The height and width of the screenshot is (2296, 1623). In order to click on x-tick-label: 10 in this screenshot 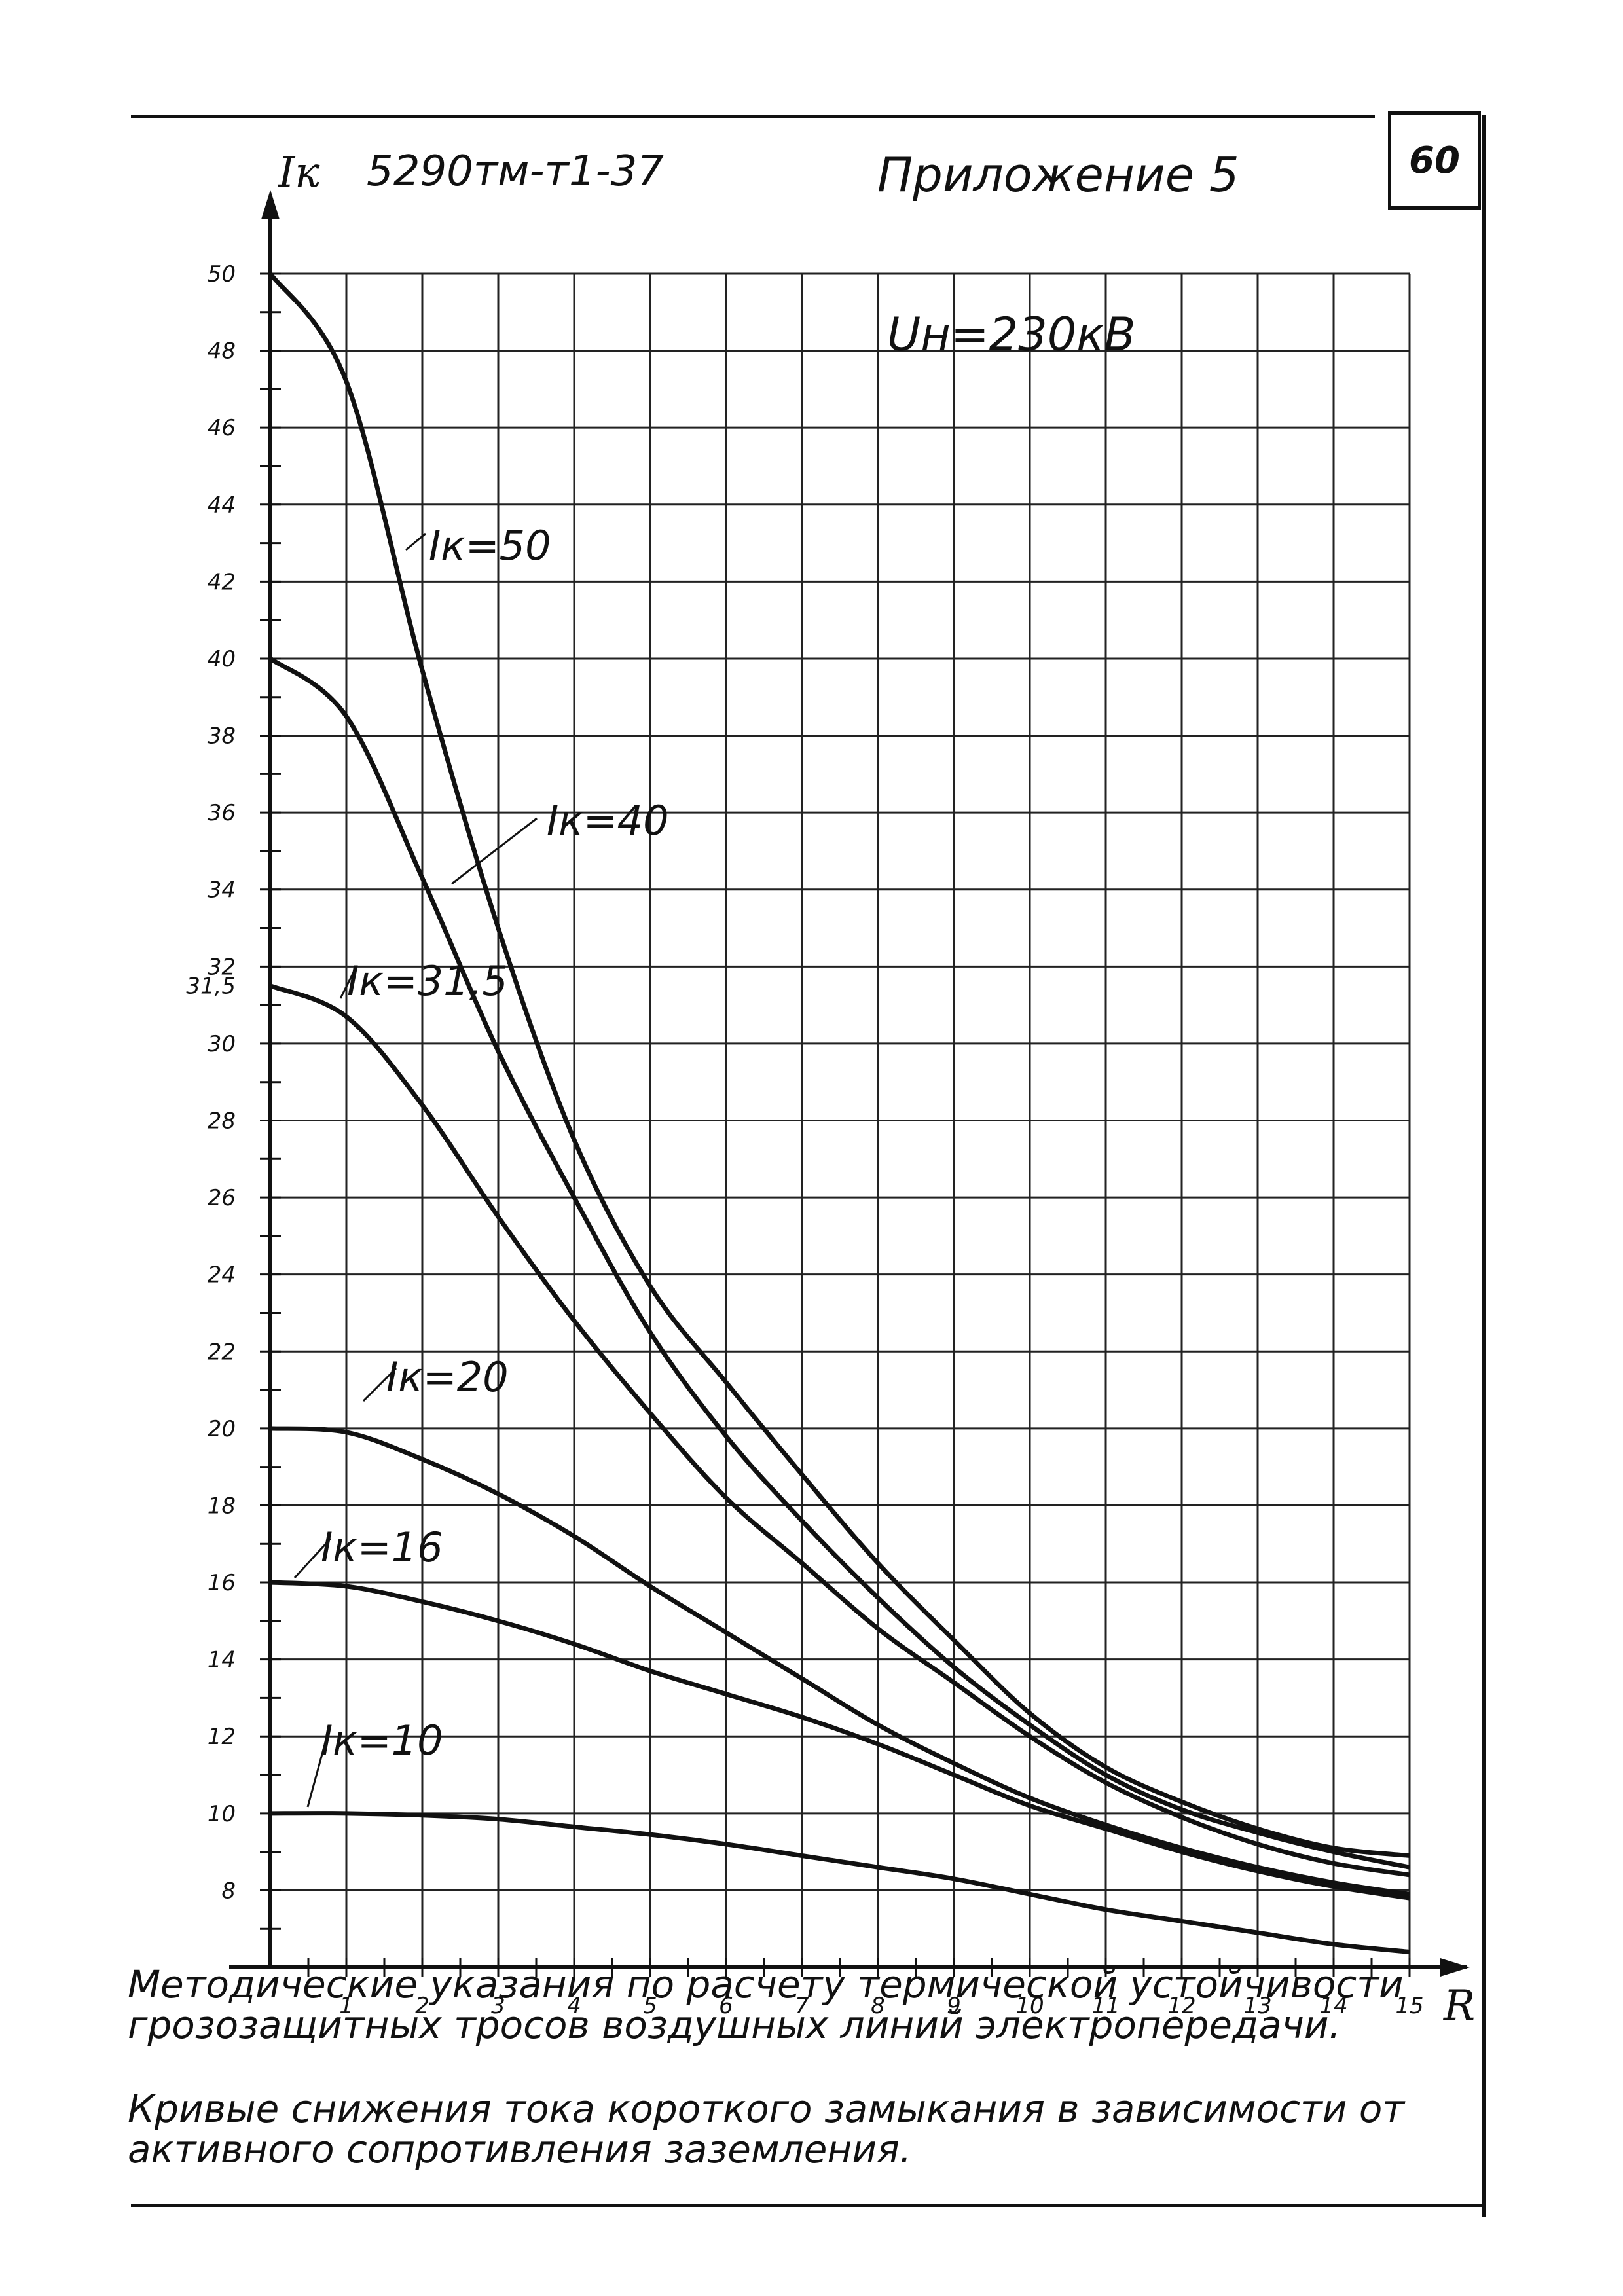, I will do `click(1029, 2006)`.